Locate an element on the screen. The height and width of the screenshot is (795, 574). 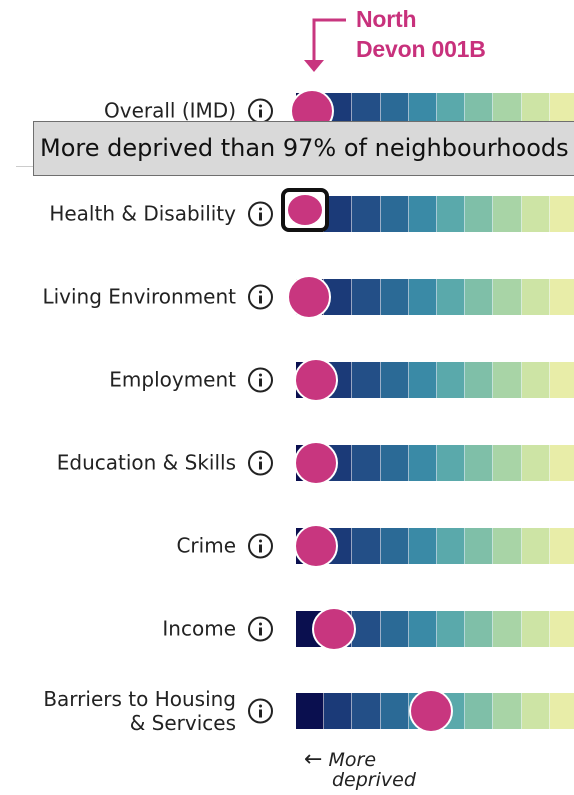
domain-label: Crime is located at coordinates (206, 545).